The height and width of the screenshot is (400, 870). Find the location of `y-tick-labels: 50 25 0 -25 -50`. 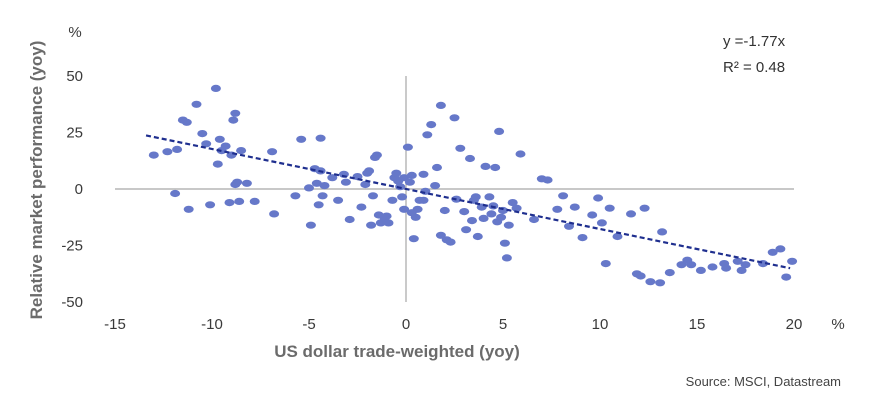

y-tick-labels: 50 25 0 -25 -50 is located at coordinates (72, 189).